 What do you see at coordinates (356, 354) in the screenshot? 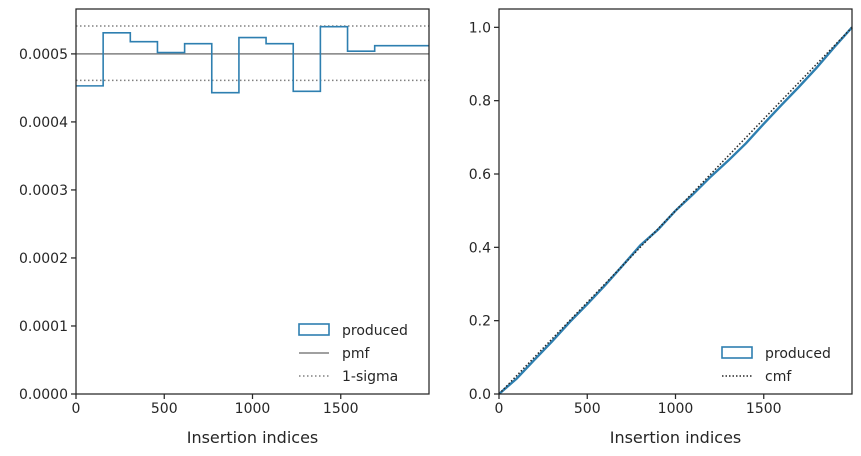
I see `legend-label: pmf` at bounding box center [356, 354].